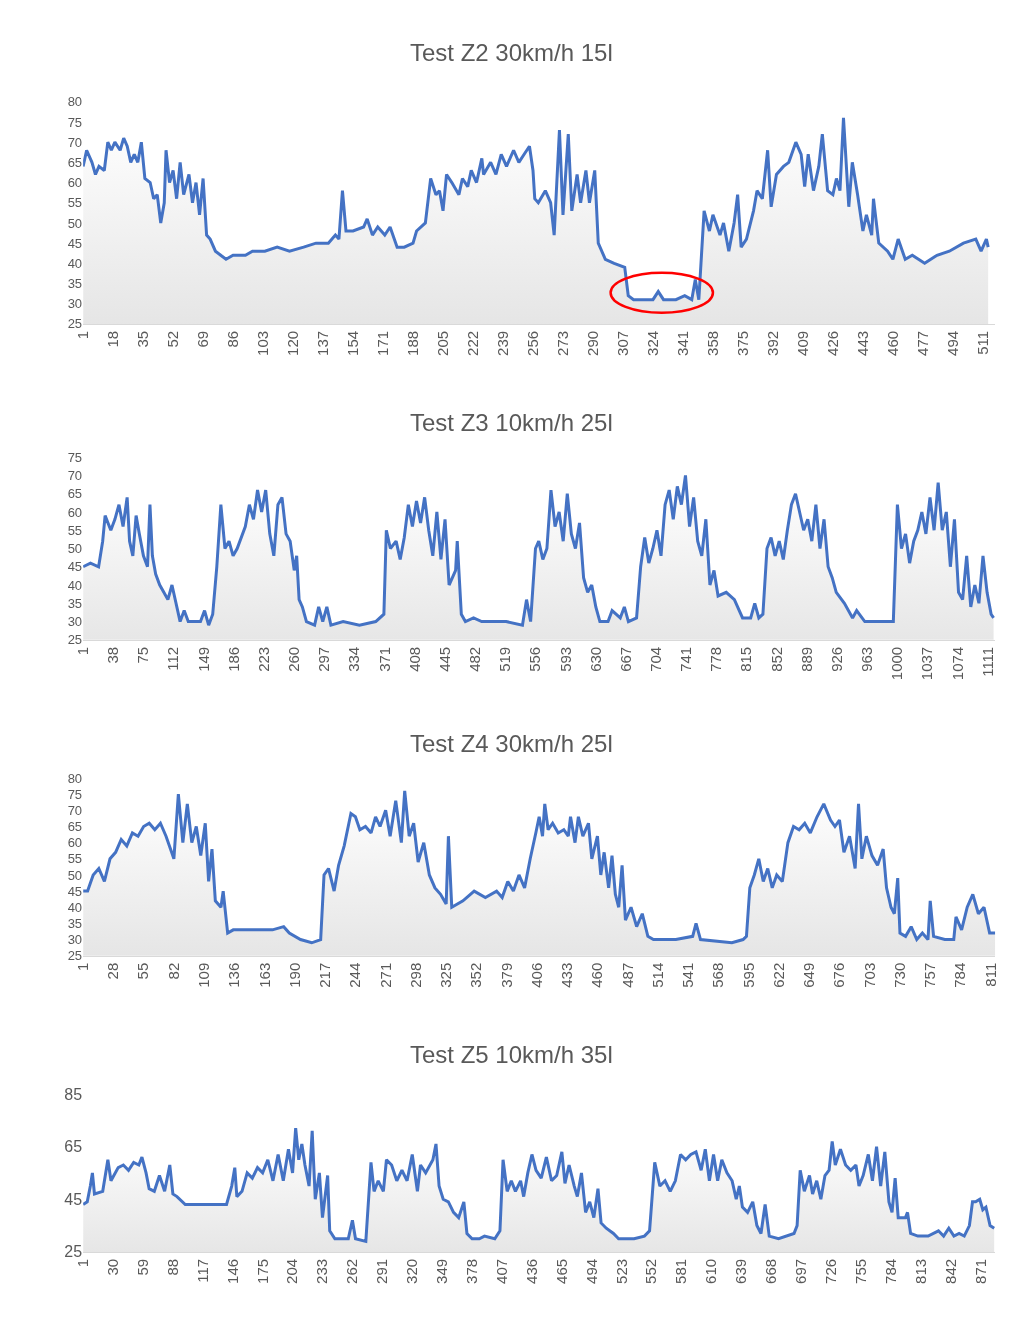 This screenshot has width=1016, height=1329. Describe the element at coordinates (322, 343) in the screenshot. I see `x-tick-label: 137` at that location.